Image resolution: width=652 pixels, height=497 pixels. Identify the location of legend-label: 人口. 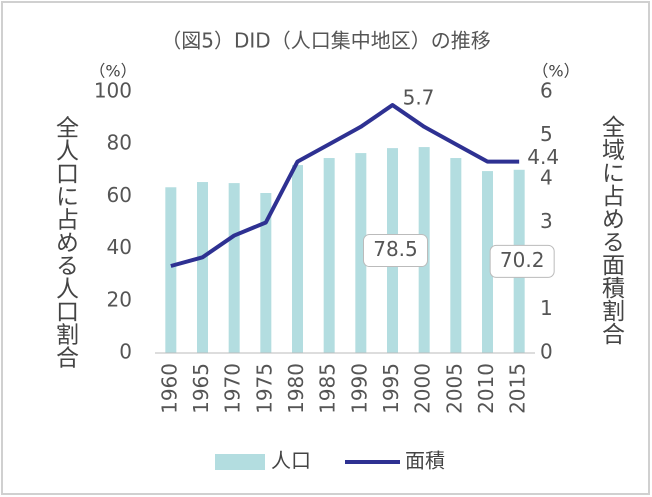
(291, 461).